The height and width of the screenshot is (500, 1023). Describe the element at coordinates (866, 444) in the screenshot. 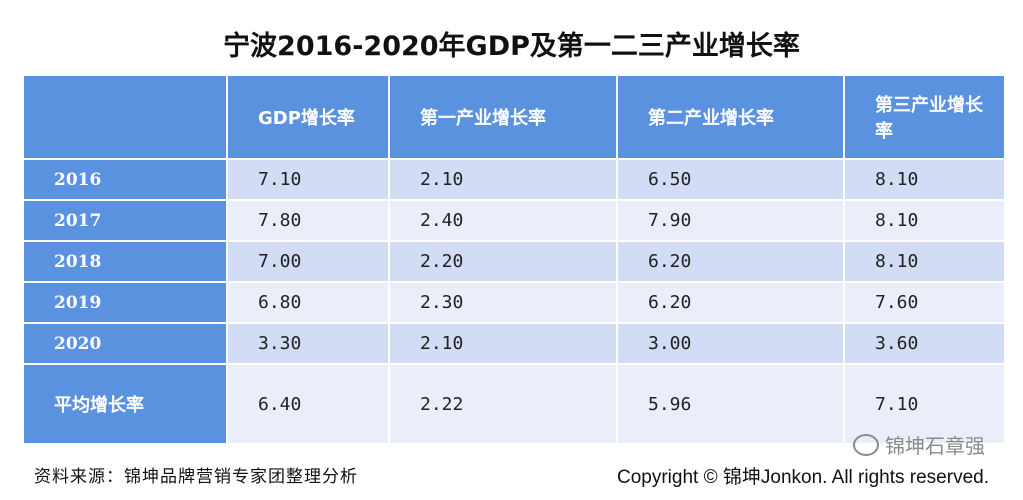

I see `wechat-icon` at that location.